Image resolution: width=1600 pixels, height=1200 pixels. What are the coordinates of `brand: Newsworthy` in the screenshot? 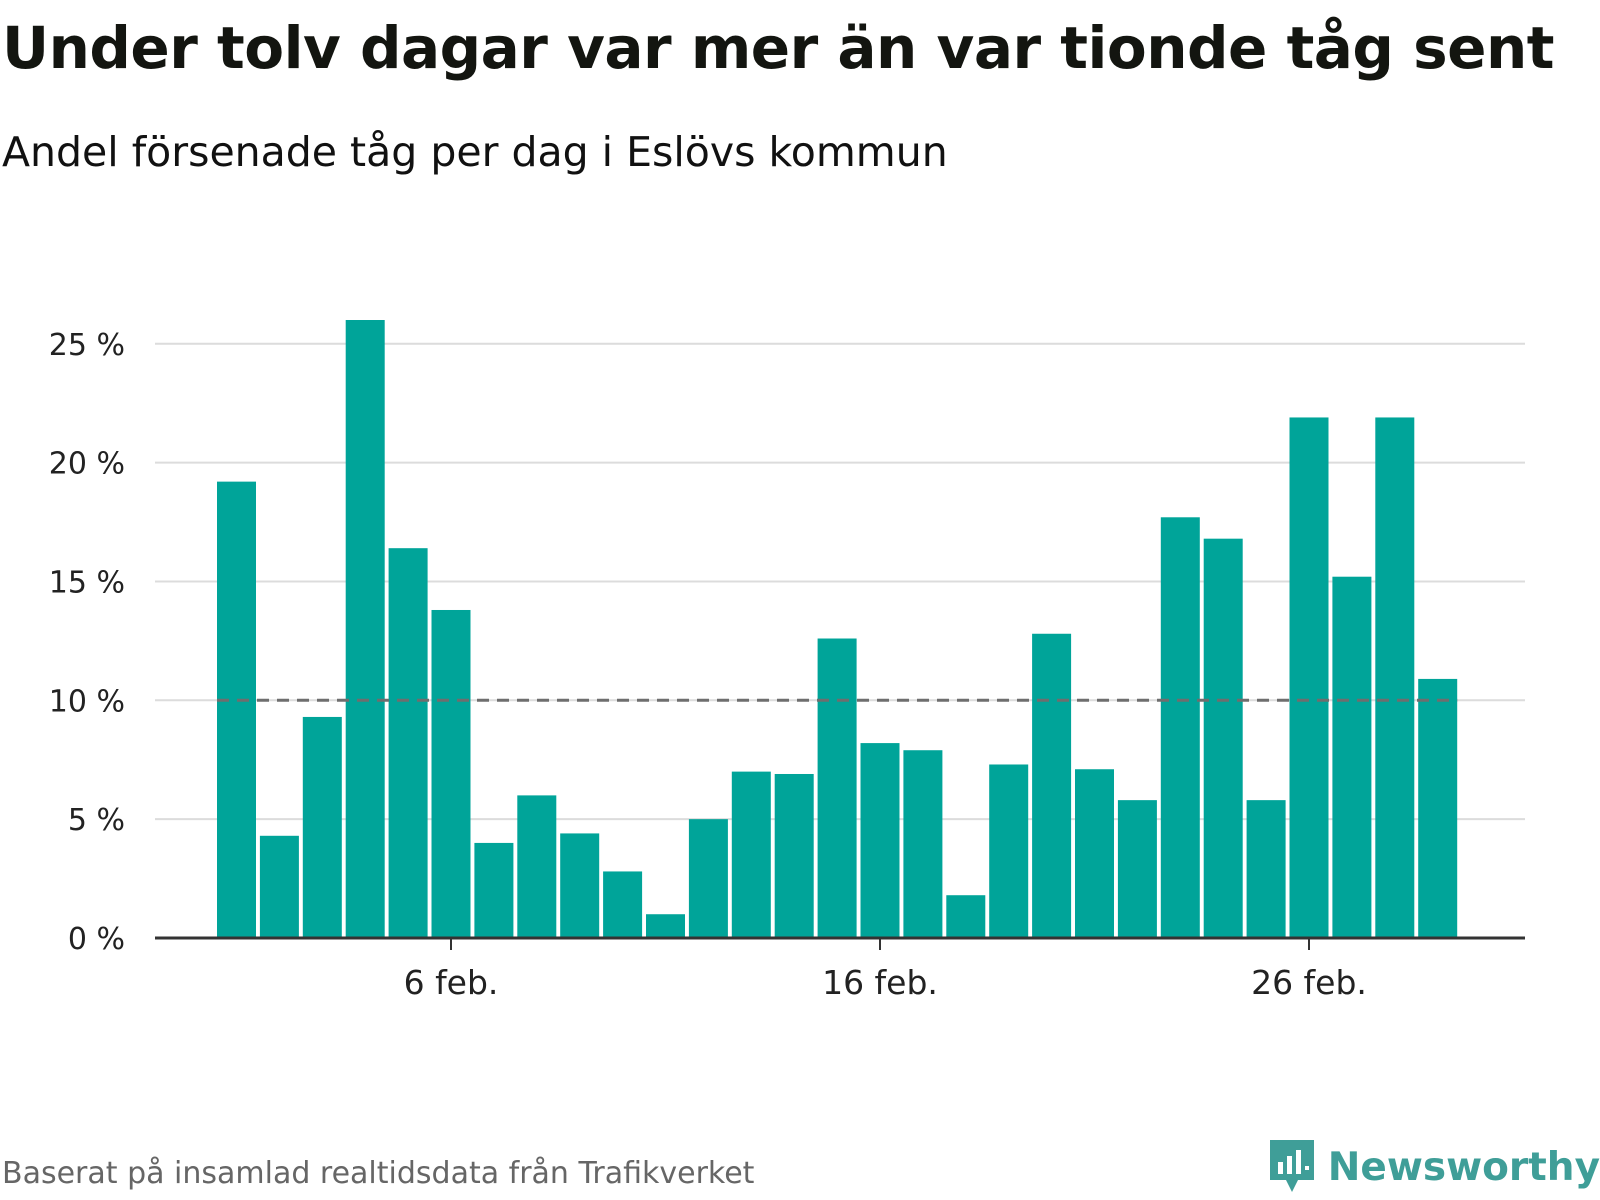 It's located at (1433, 1167).